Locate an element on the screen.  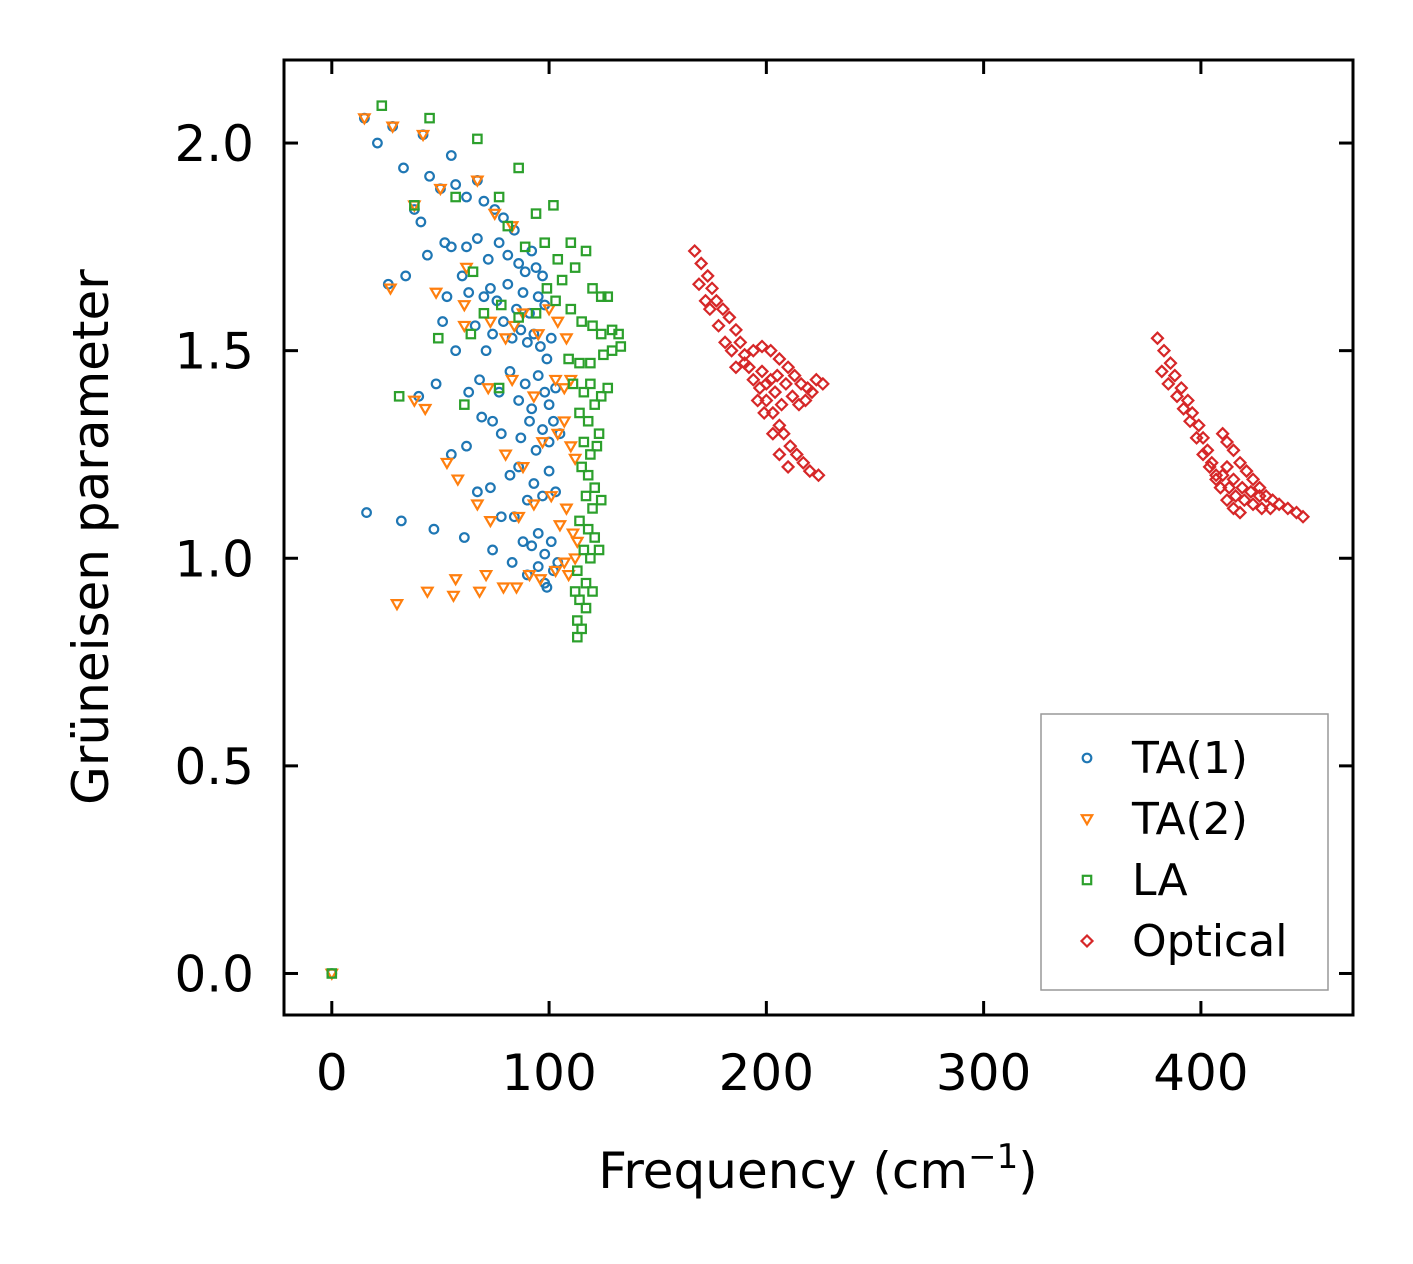
x-tick-label: 300 is located at coordinates (983, 1073).